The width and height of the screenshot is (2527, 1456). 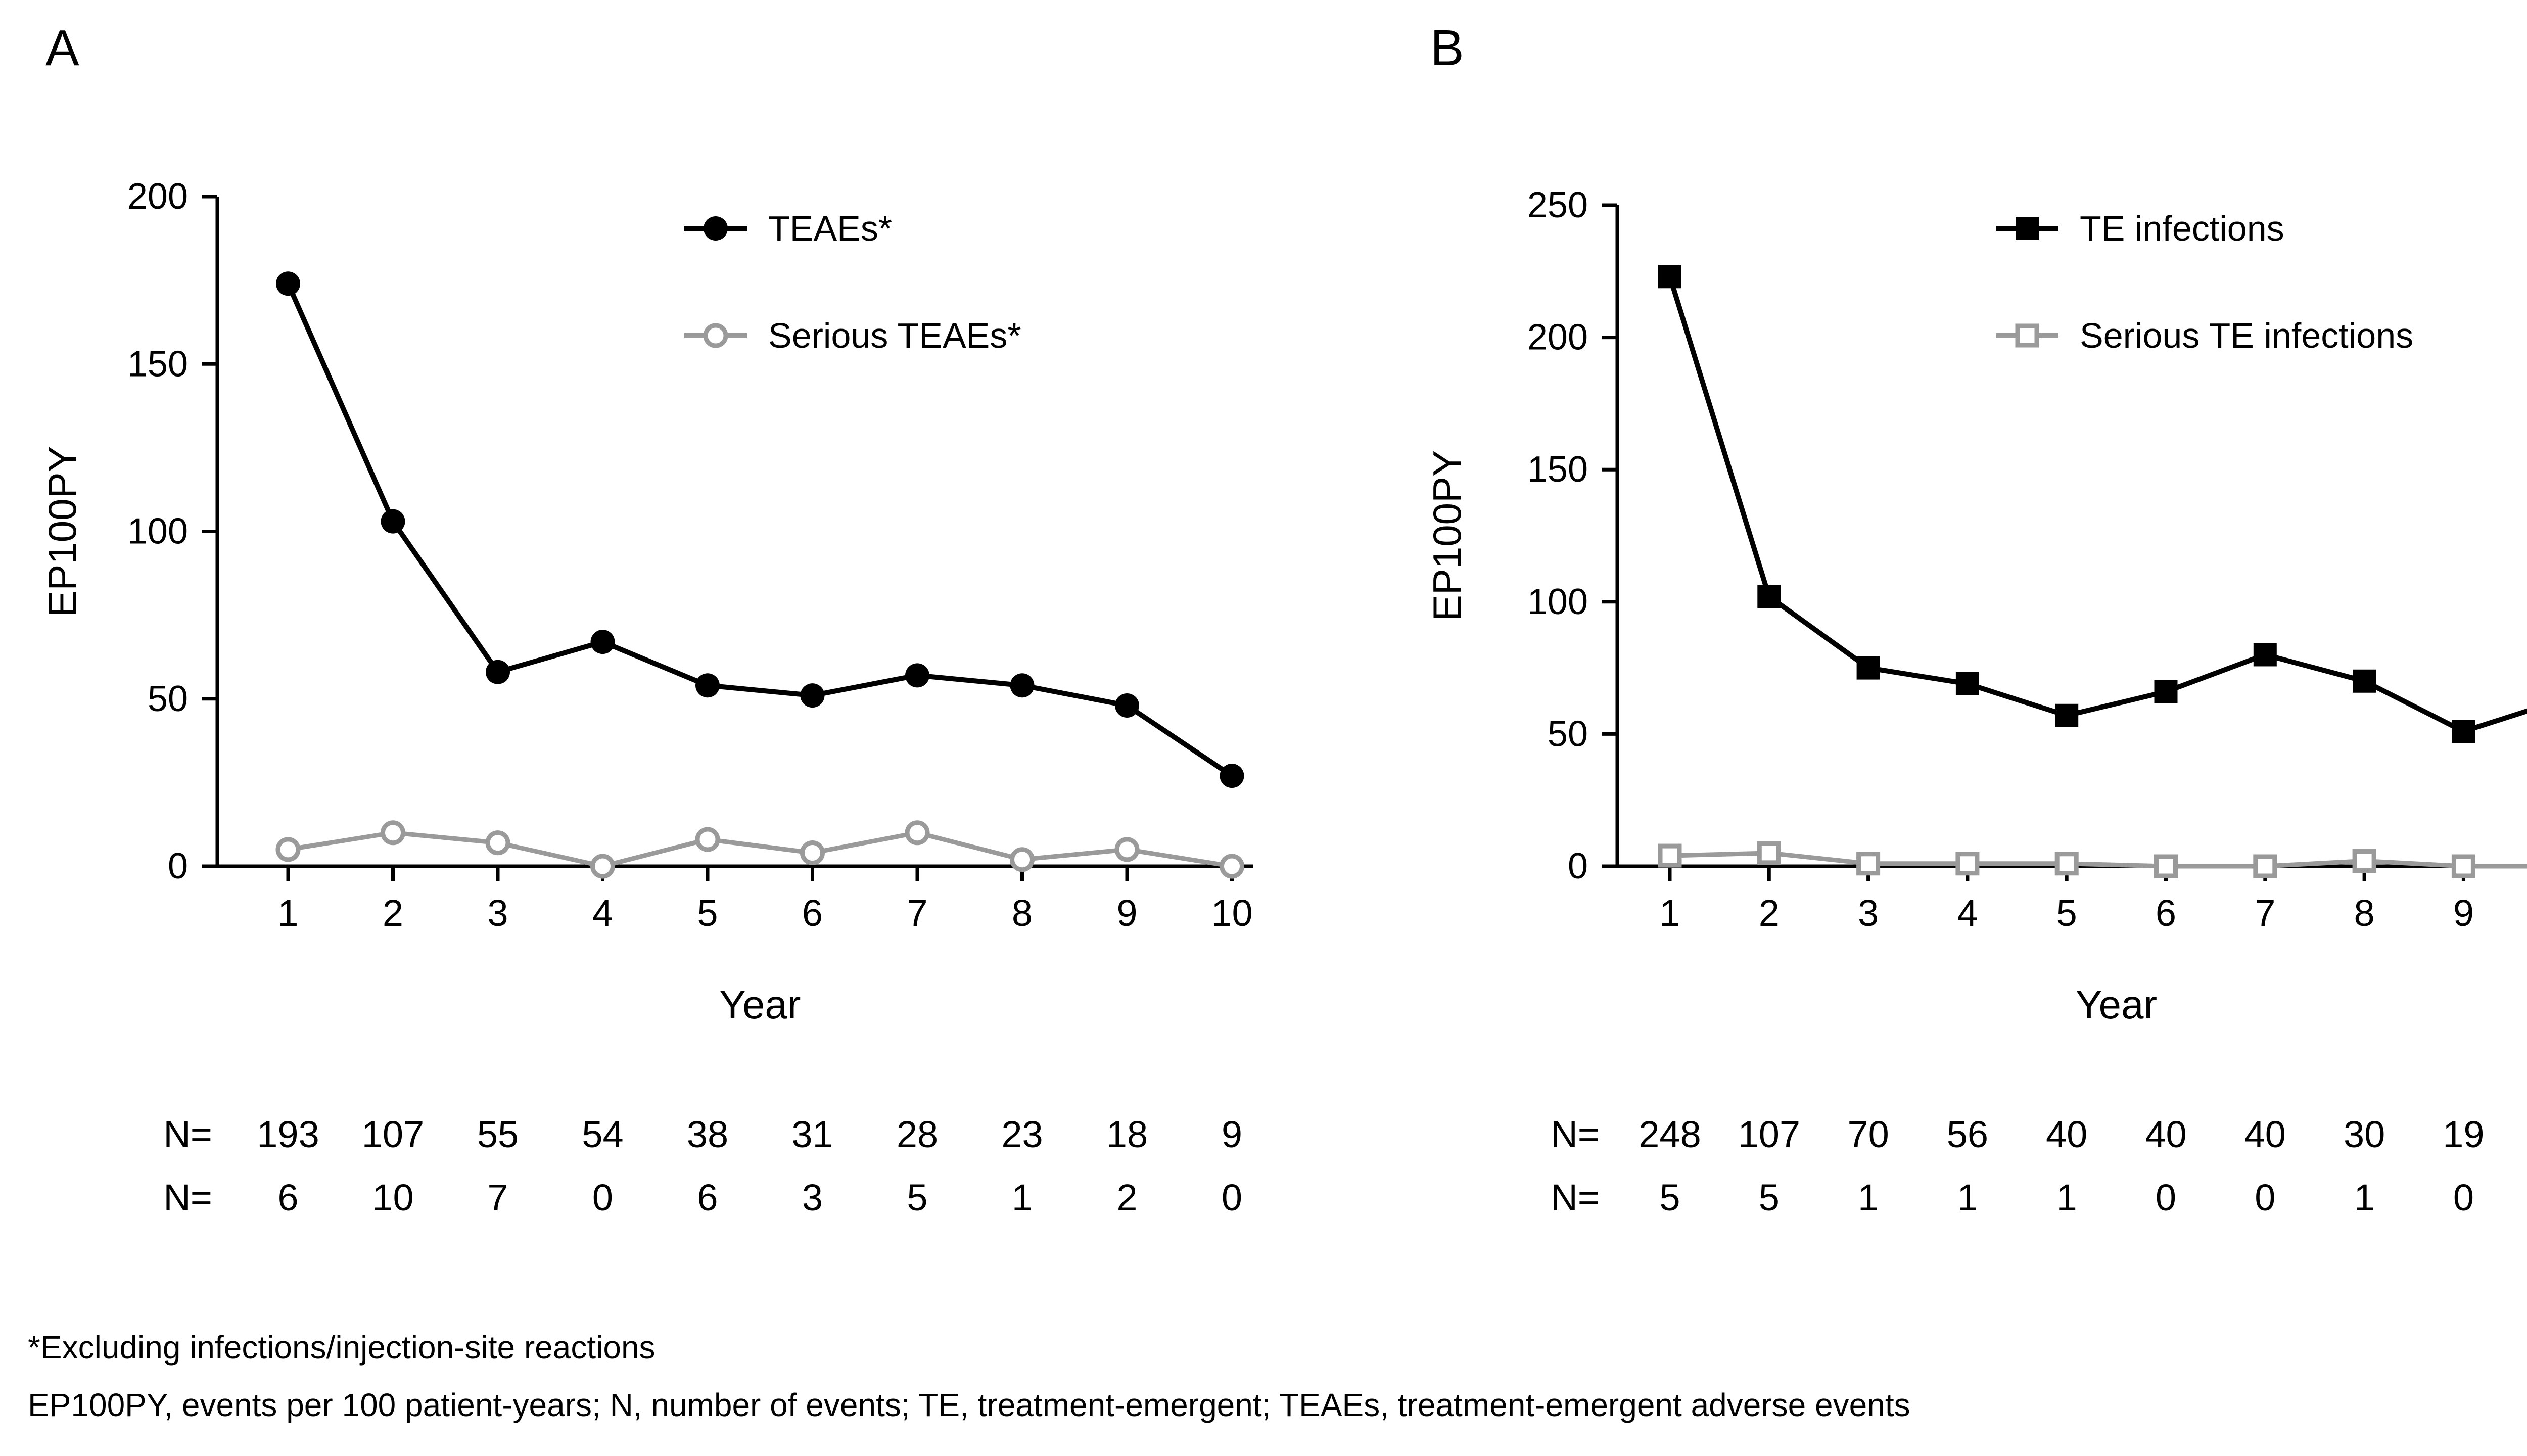 I want to click on n-value: 38, so click(x=707, y=1134).